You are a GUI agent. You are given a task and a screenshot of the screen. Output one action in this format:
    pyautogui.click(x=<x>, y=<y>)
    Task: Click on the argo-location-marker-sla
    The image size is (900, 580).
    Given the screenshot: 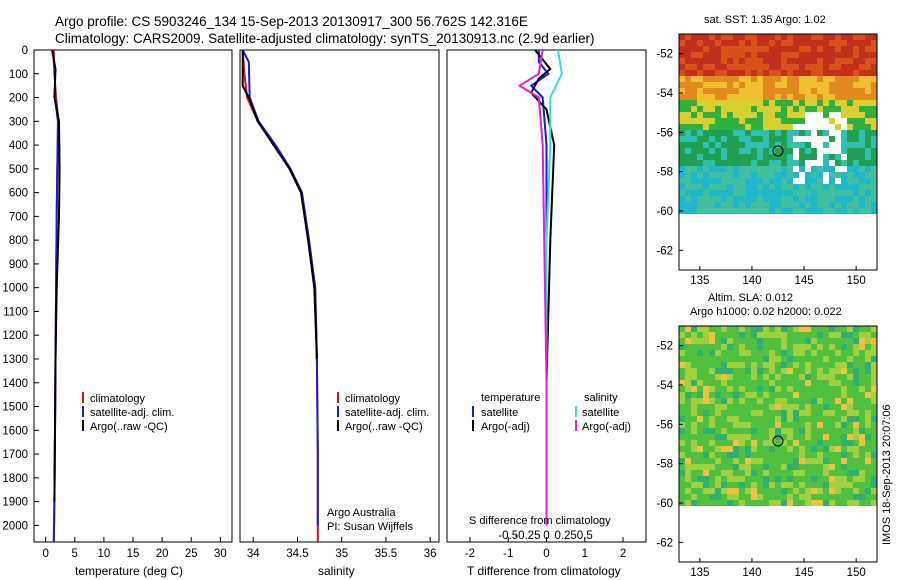 What is the action you would take?
    pyautogui.click(x=778, y=441)
    